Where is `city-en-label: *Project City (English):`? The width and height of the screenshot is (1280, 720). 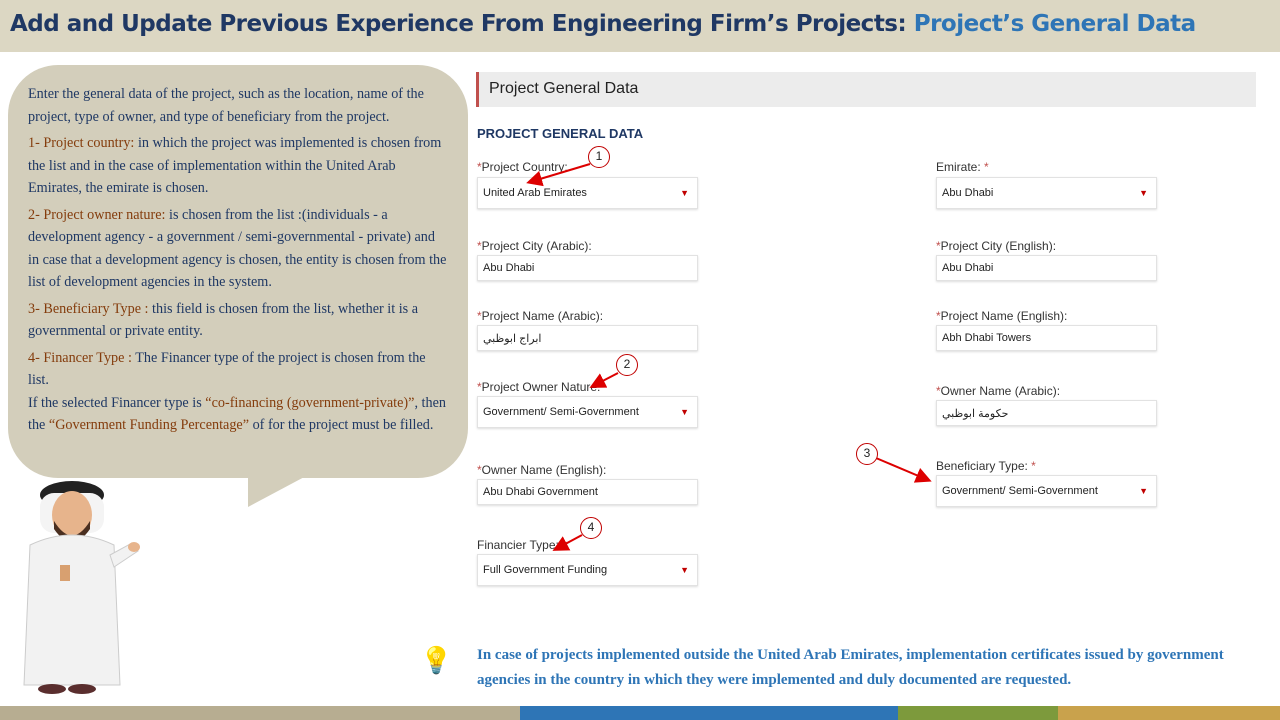 city-en-label: *Project City (English): is located at coordinates (996, 246).